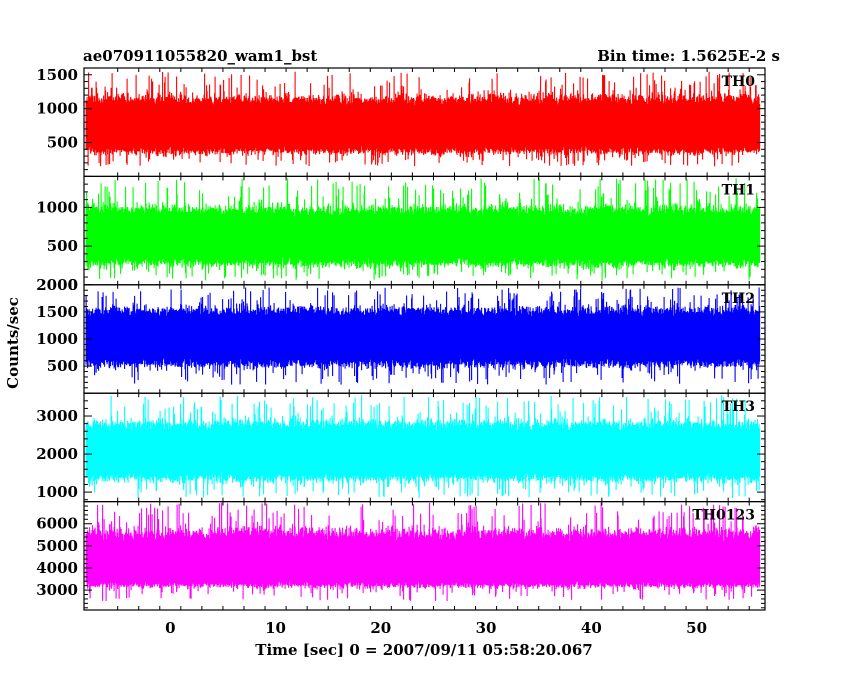  I want to click on series-th3, so click(423, 446).